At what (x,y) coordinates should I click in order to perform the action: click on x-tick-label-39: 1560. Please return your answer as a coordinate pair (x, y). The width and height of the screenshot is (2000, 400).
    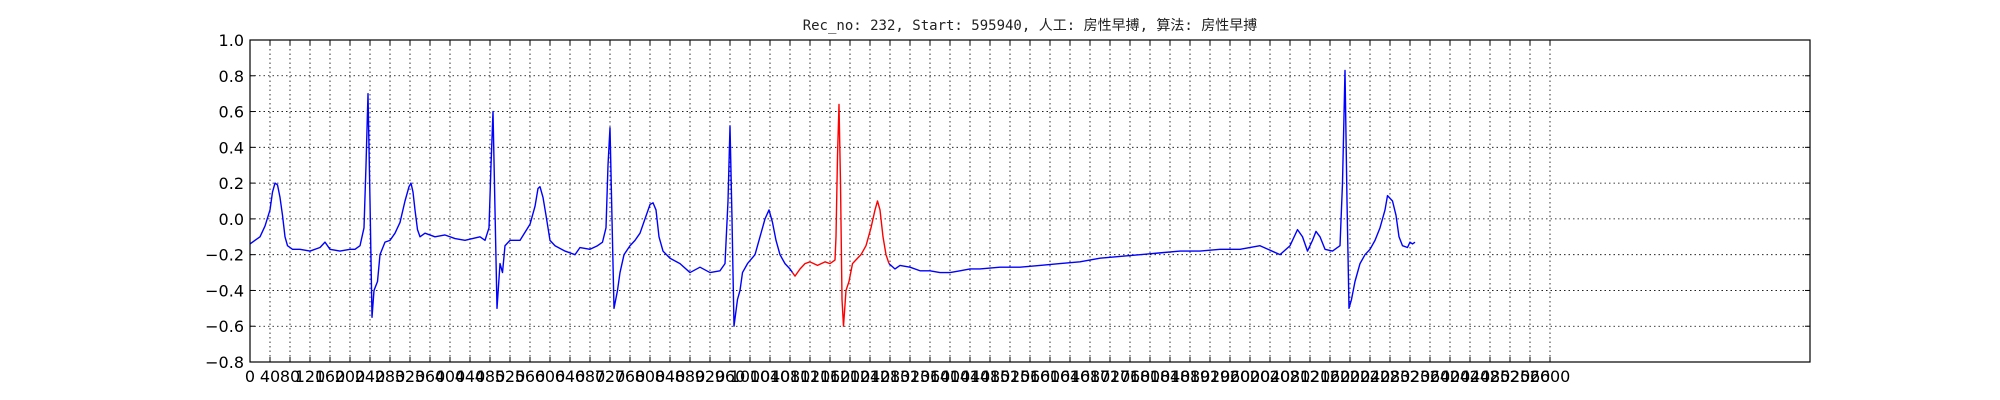
    Looking at the image, I should click on (1030, 376).